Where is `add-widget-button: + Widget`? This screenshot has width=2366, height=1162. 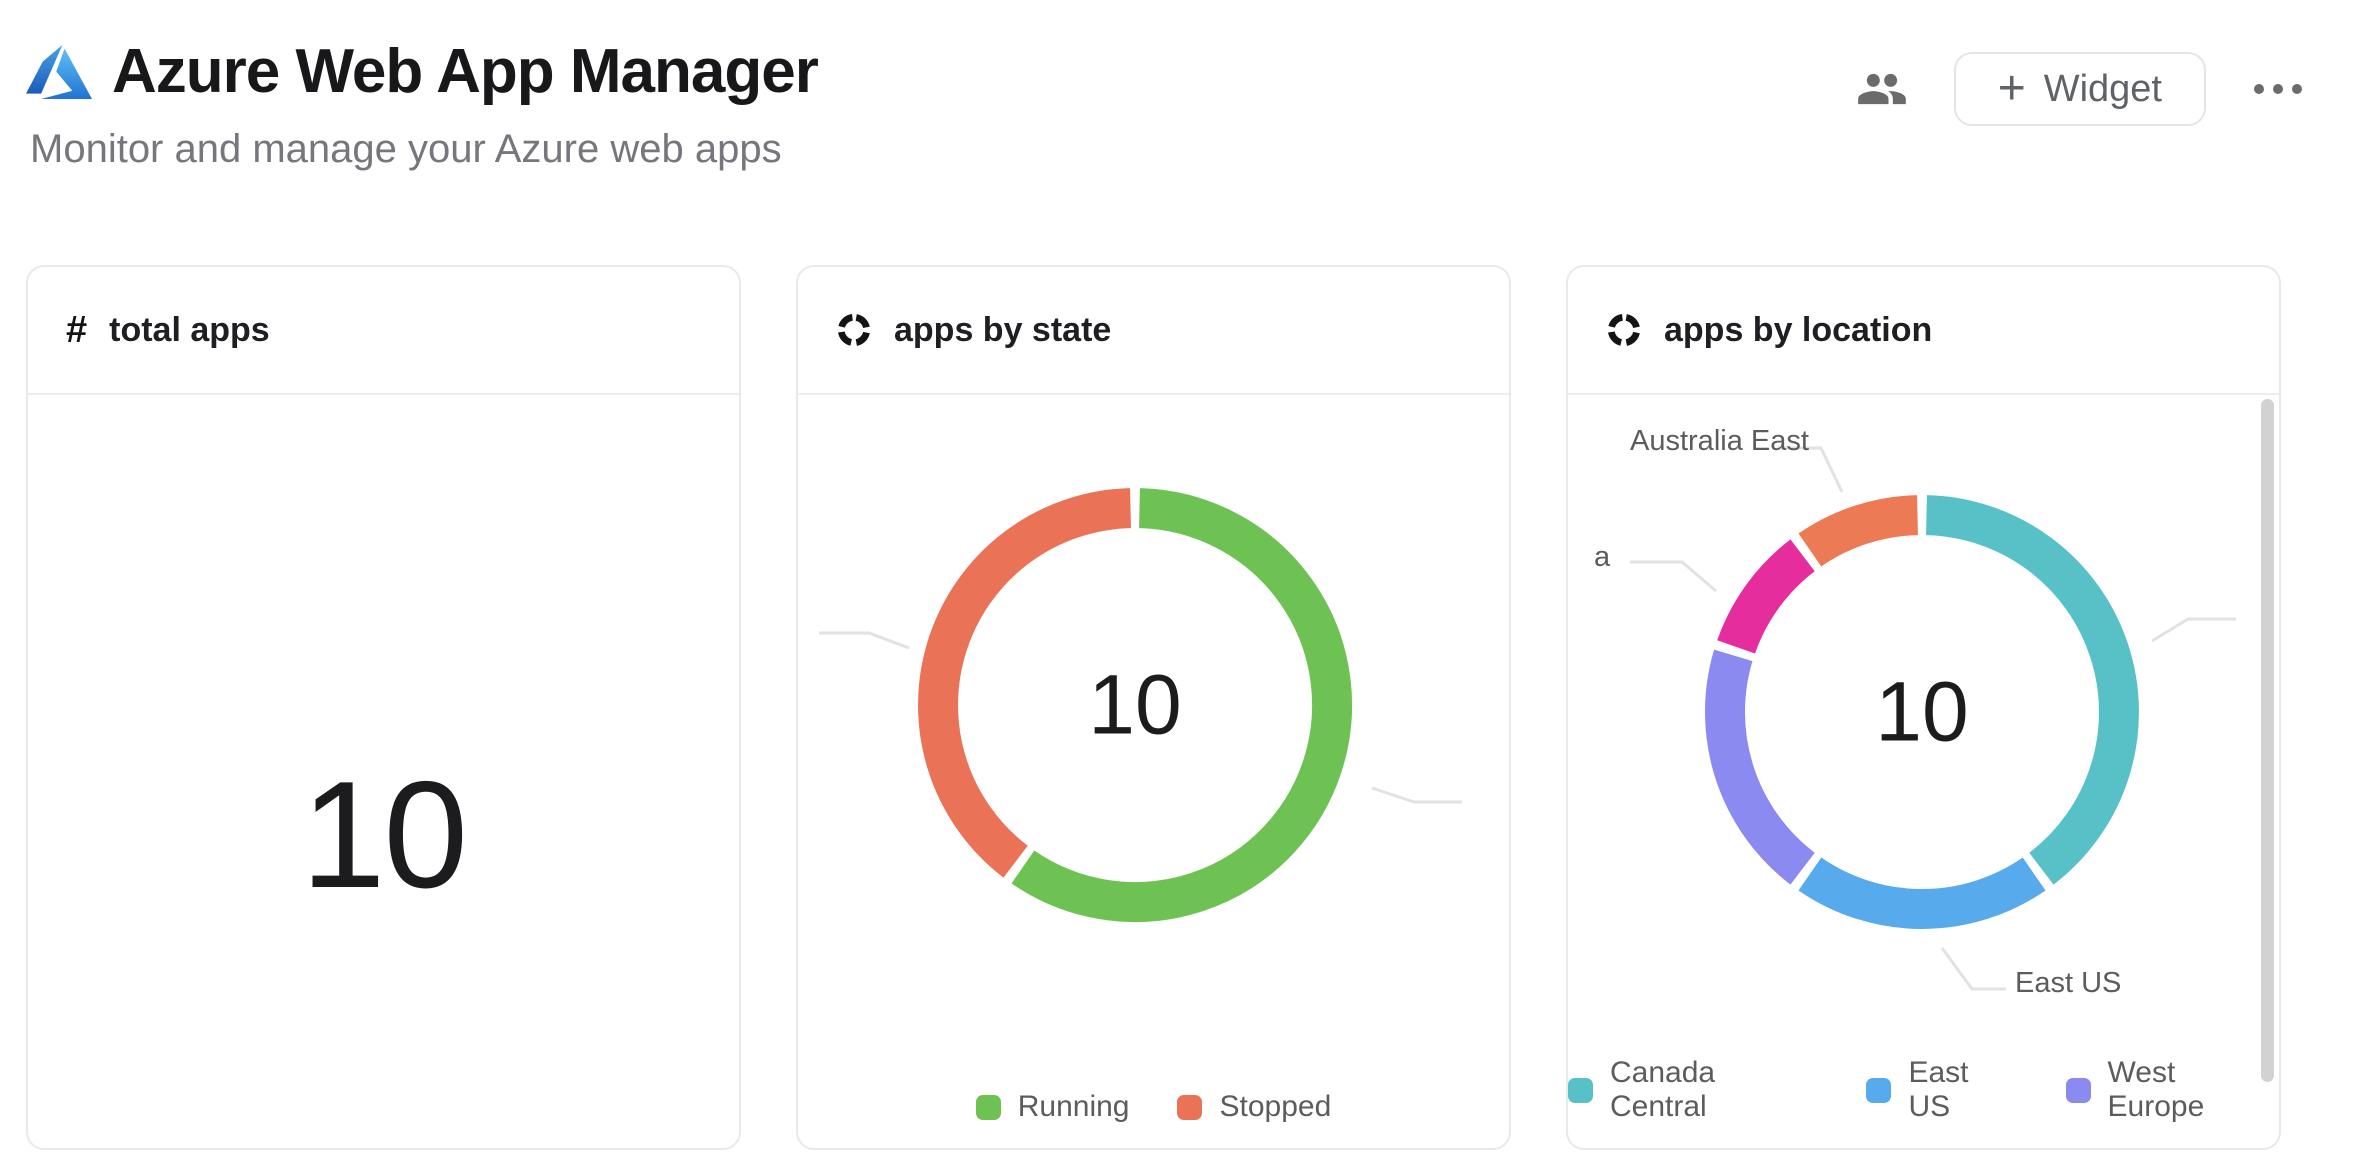
add-widget-button: + Widget is located at coordinates (2079, 89).